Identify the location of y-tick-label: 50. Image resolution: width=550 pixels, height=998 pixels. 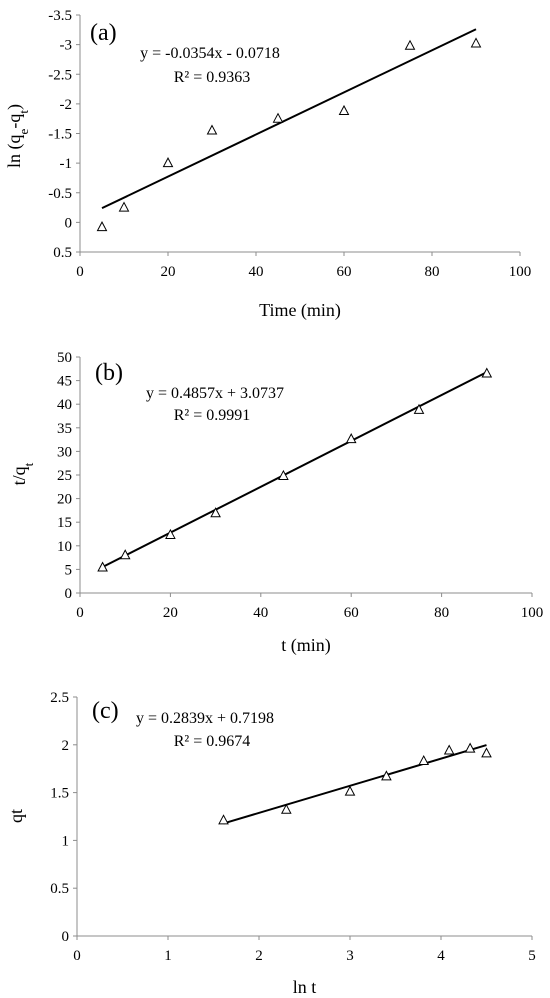
(64, 358).